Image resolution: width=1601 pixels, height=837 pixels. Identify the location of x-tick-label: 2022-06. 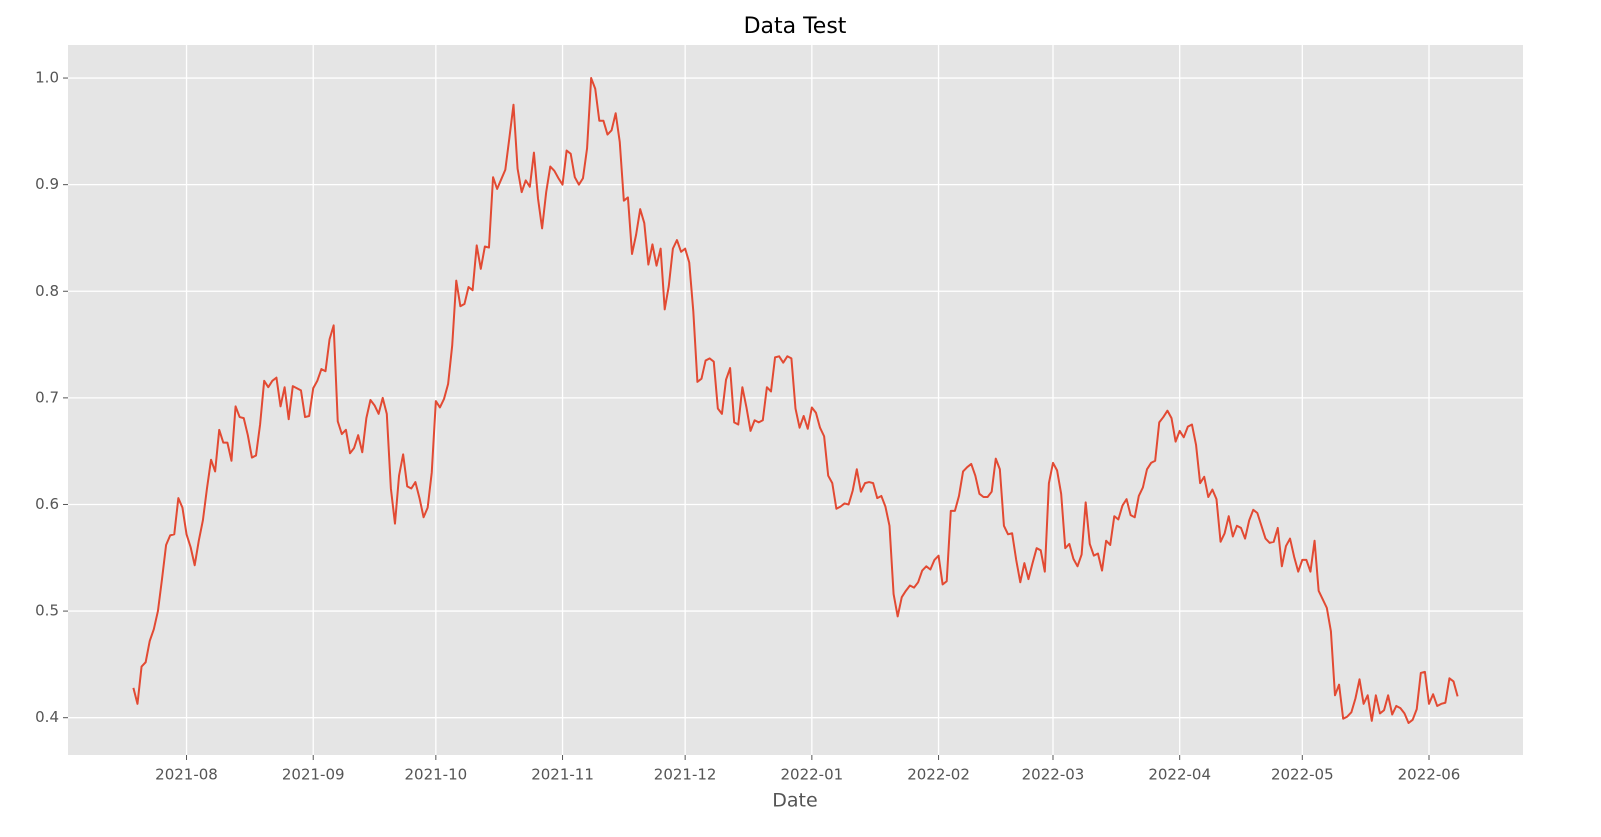
(1429, 775).